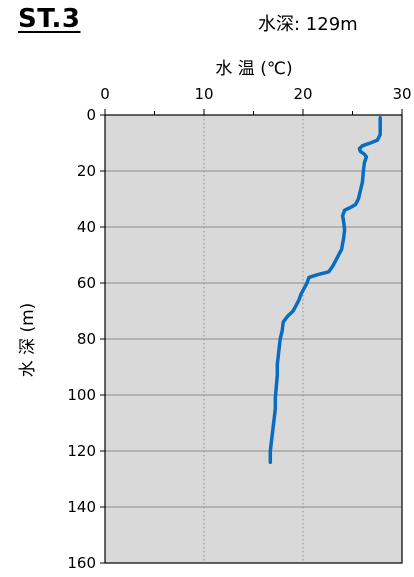 This screenshot has width=414, height=577. Describe the element at coordinates (49, 19) in the screenshot. I see `station-title: ST.3` at that location.